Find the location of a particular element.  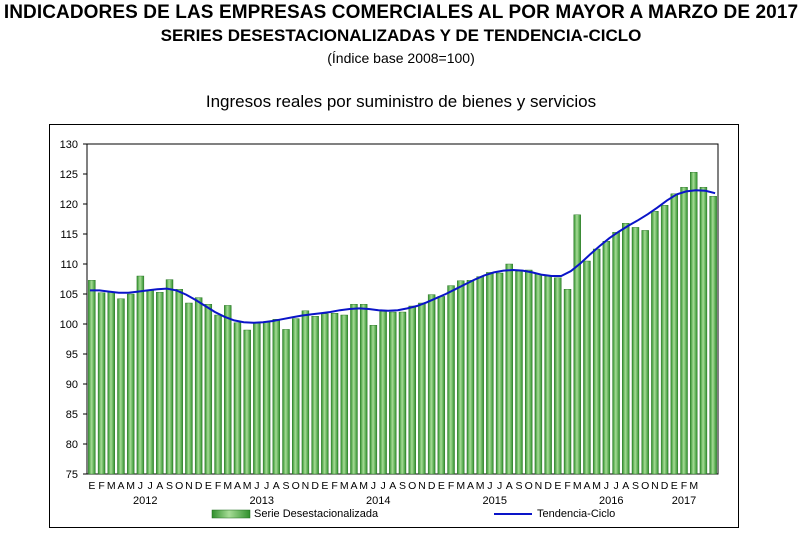

x-year-label: 2015 is located at coordinates (494, 501).